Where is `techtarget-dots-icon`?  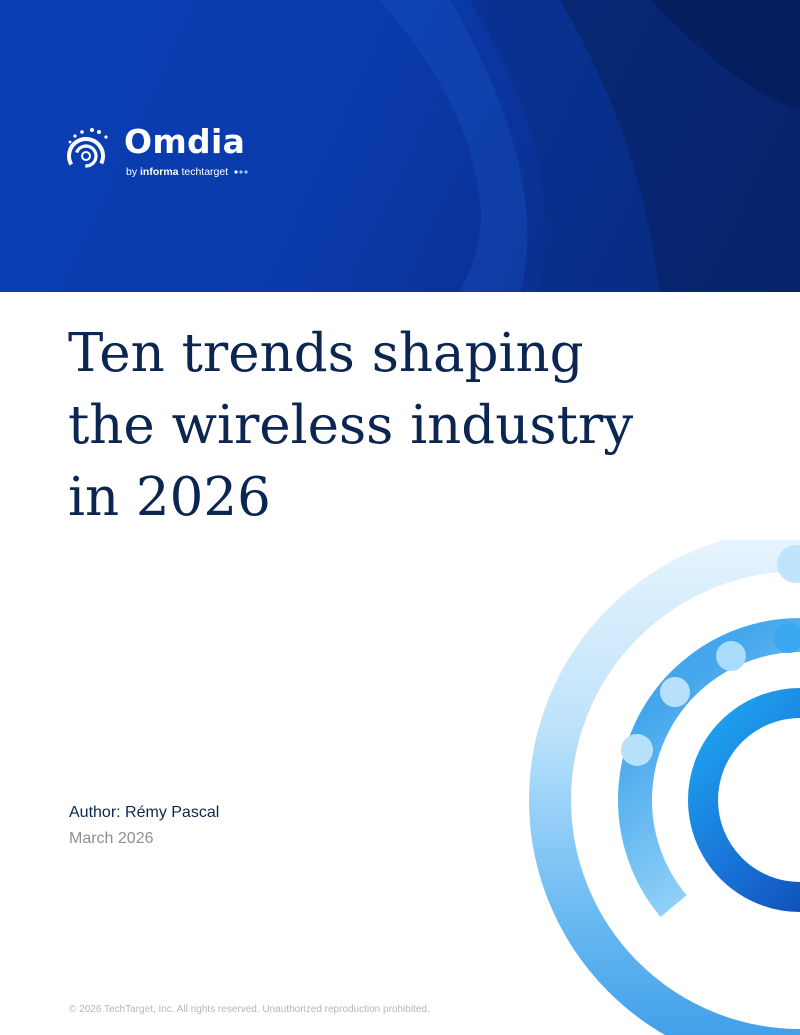
techtarget-dots-icon is located at coordinates (241, 172).